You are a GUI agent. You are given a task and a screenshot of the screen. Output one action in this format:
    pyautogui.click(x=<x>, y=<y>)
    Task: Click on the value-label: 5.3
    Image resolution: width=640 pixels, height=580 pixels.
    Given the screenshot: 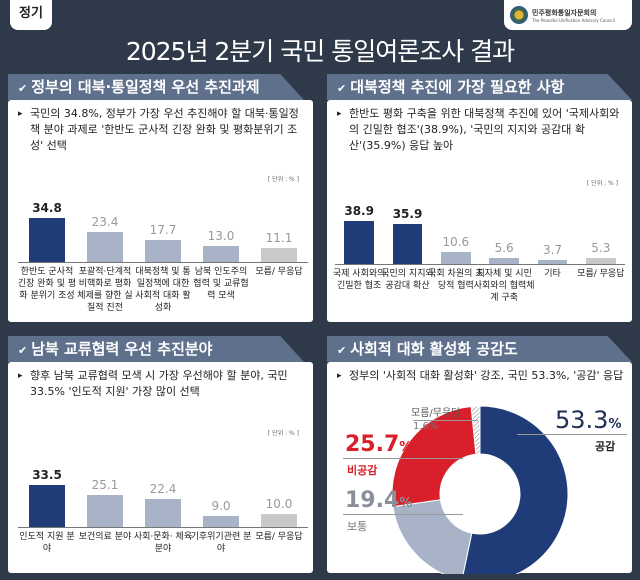 What is the action you would take?
    pyautogui.click(x=601, y=248)
    